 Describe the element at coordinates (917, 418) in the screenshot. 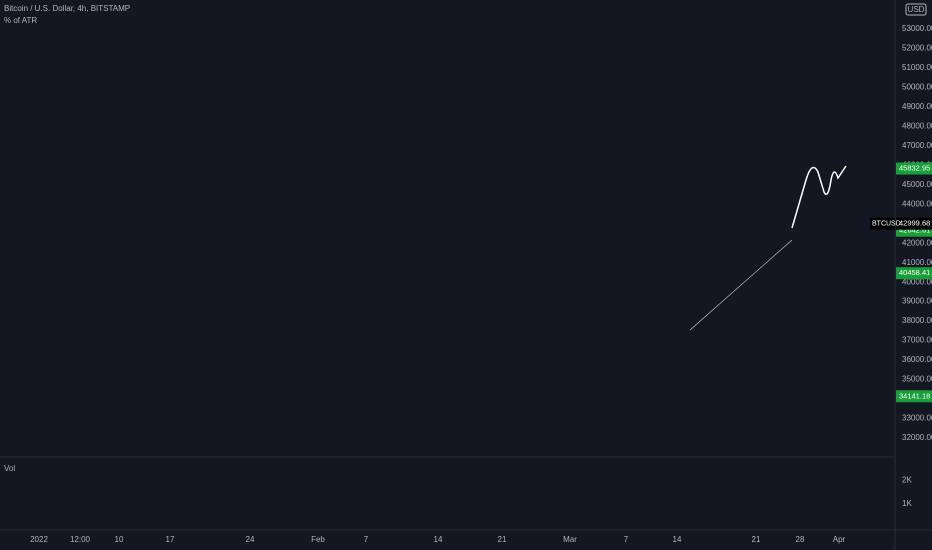

I see `y-tick-label: 33000.00` at that location.